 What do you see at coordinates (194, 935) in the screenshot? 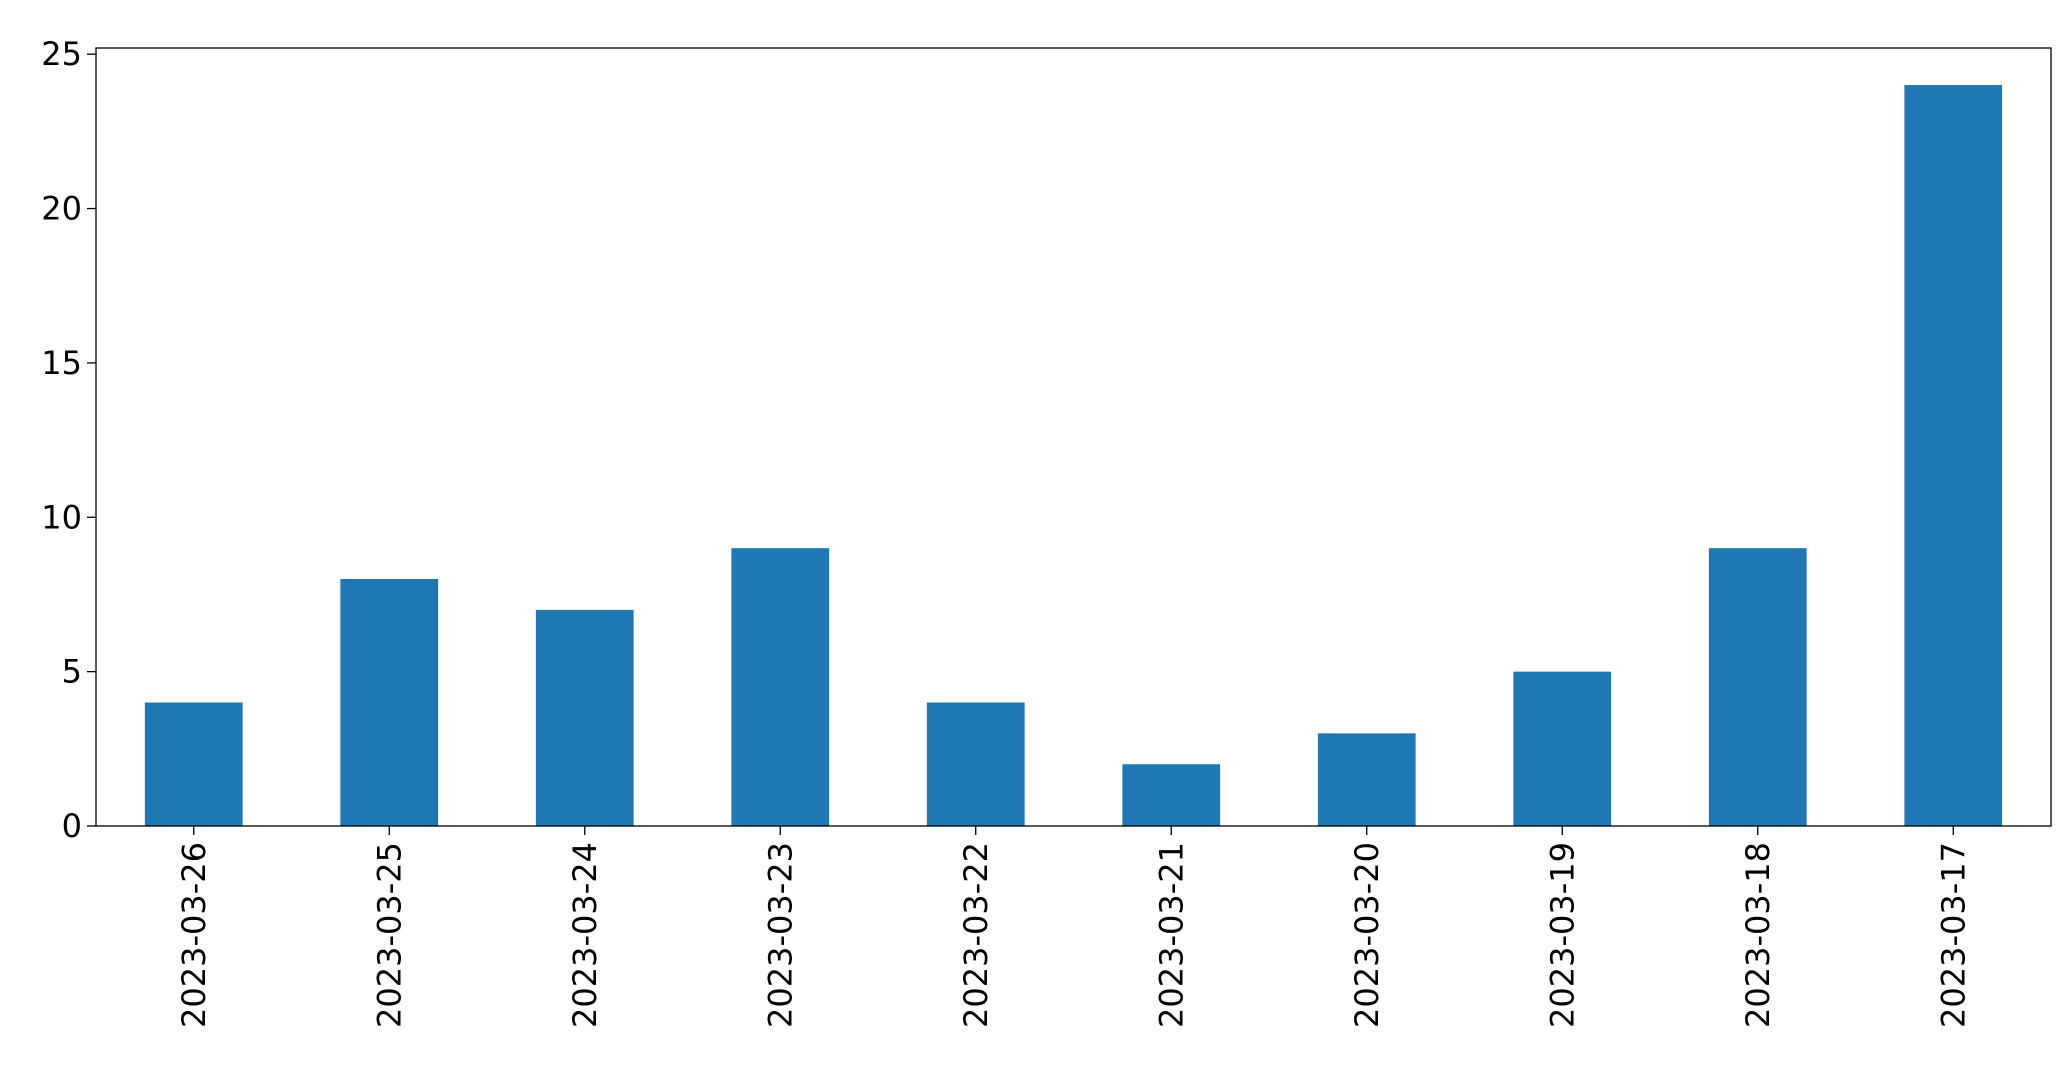
I see `x-tick-label: 2023-03-26` at bounding box center [194, 935].